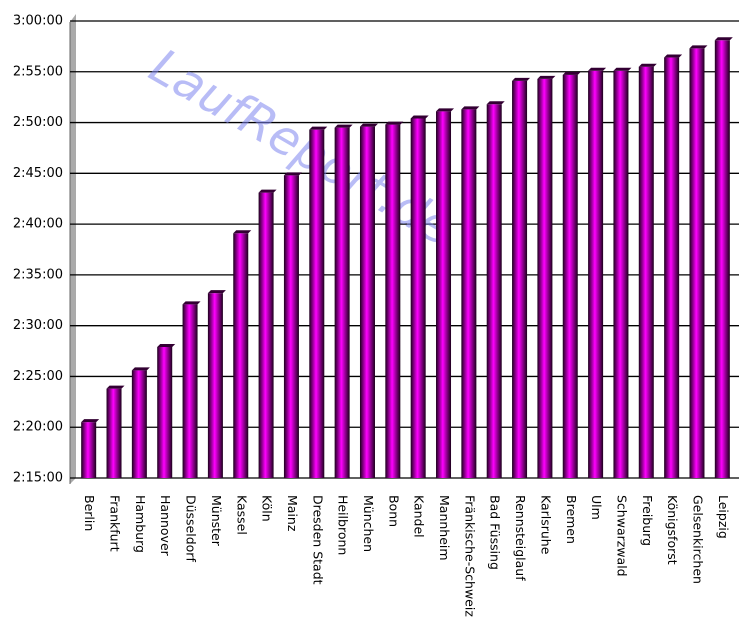 The height and width of the screenshot is (635, 750). What do you see at coordinates (191, 528) in the screenshot?
I see `x-tick-label: Düsseldorf` at bounding box center [191, 528].